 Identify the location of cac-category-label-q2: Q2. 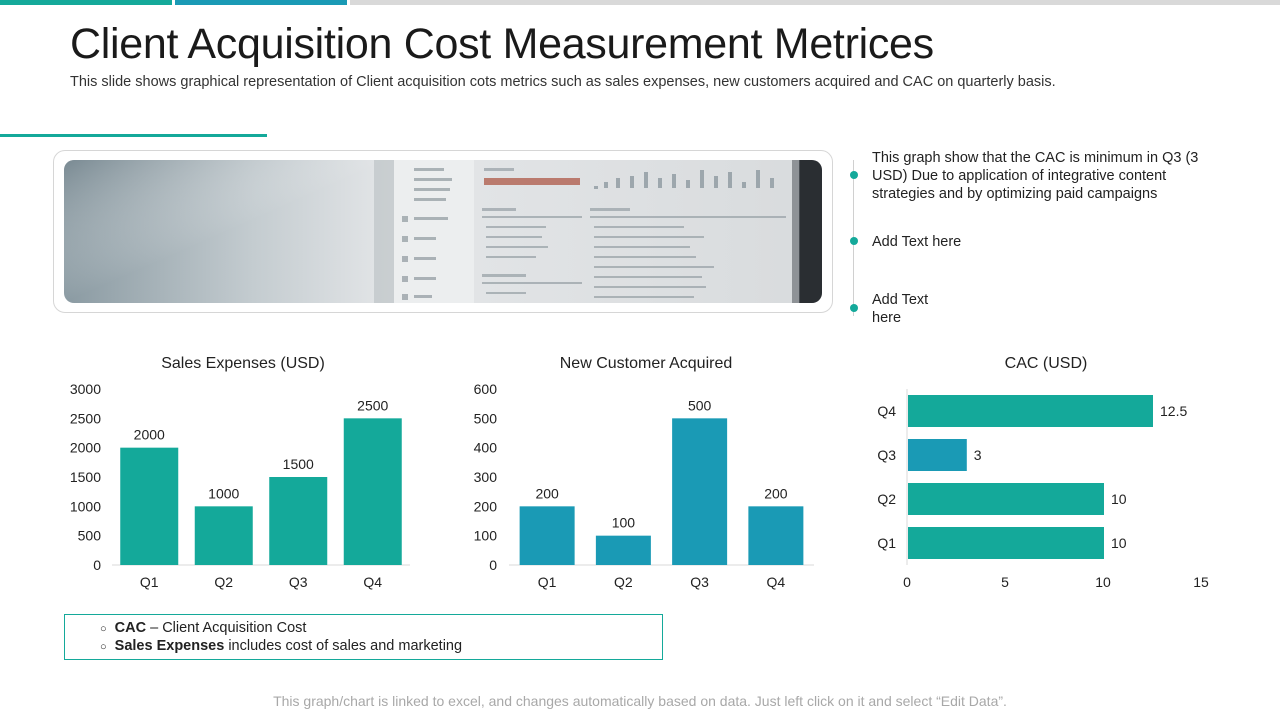
(886, 499).